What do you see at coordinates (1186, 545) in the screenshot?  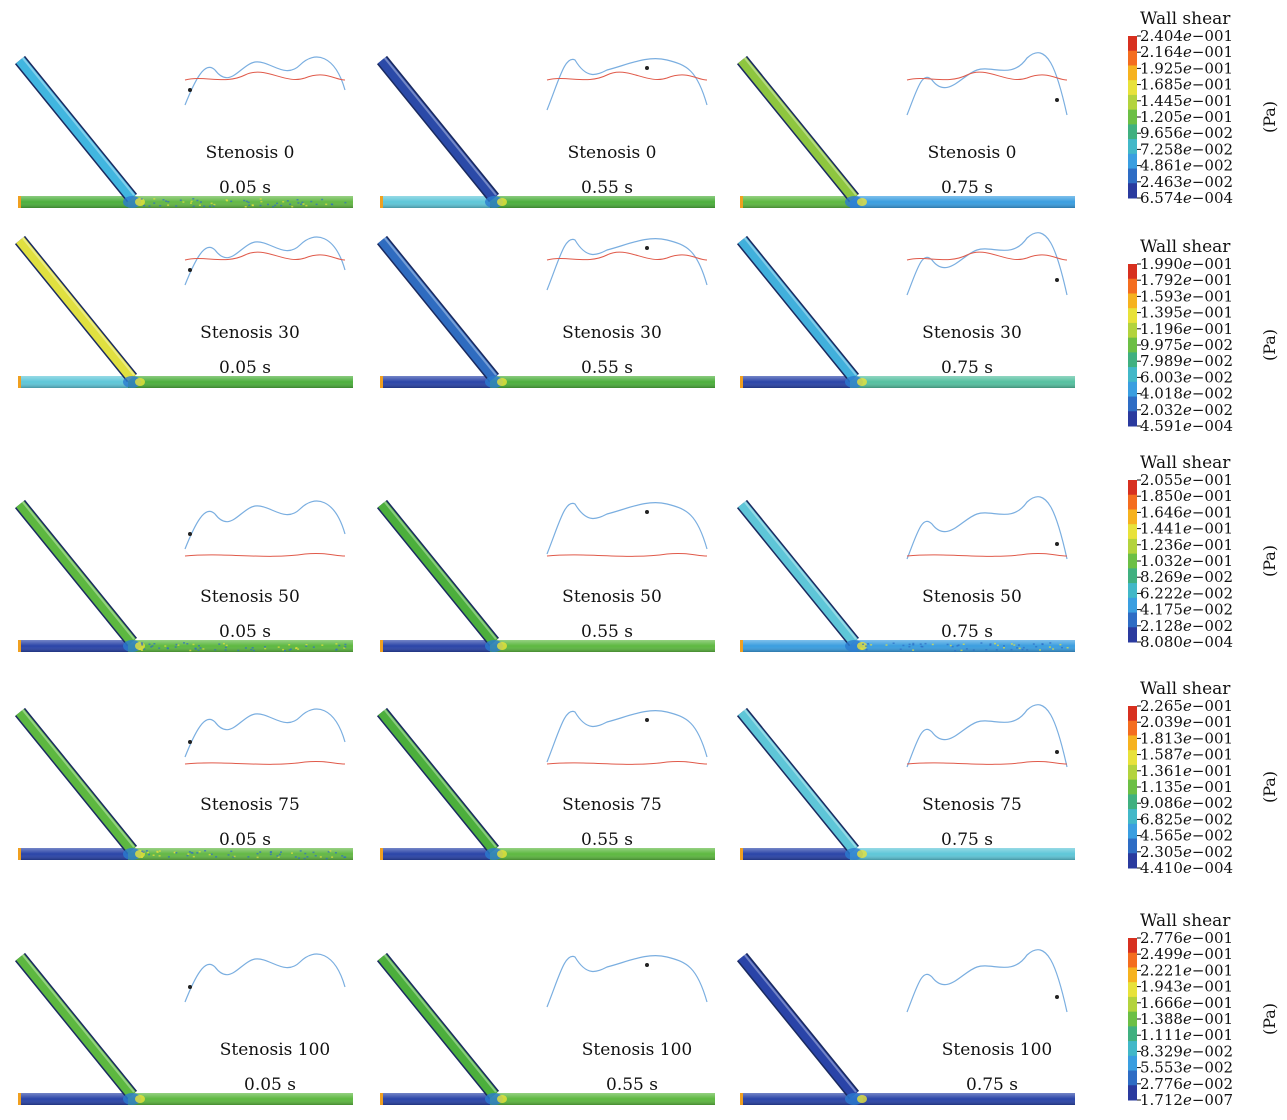 I see `colorbar-tick-label: 1.236e−001` at bounding box center [1186, 545].